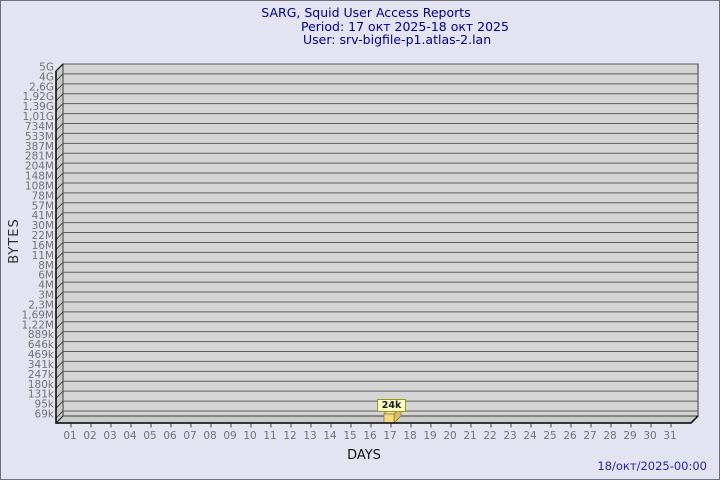 The width and height of the screenshot is (720, 480). I want to click on x-tick-label: 21, so click(469, 436).